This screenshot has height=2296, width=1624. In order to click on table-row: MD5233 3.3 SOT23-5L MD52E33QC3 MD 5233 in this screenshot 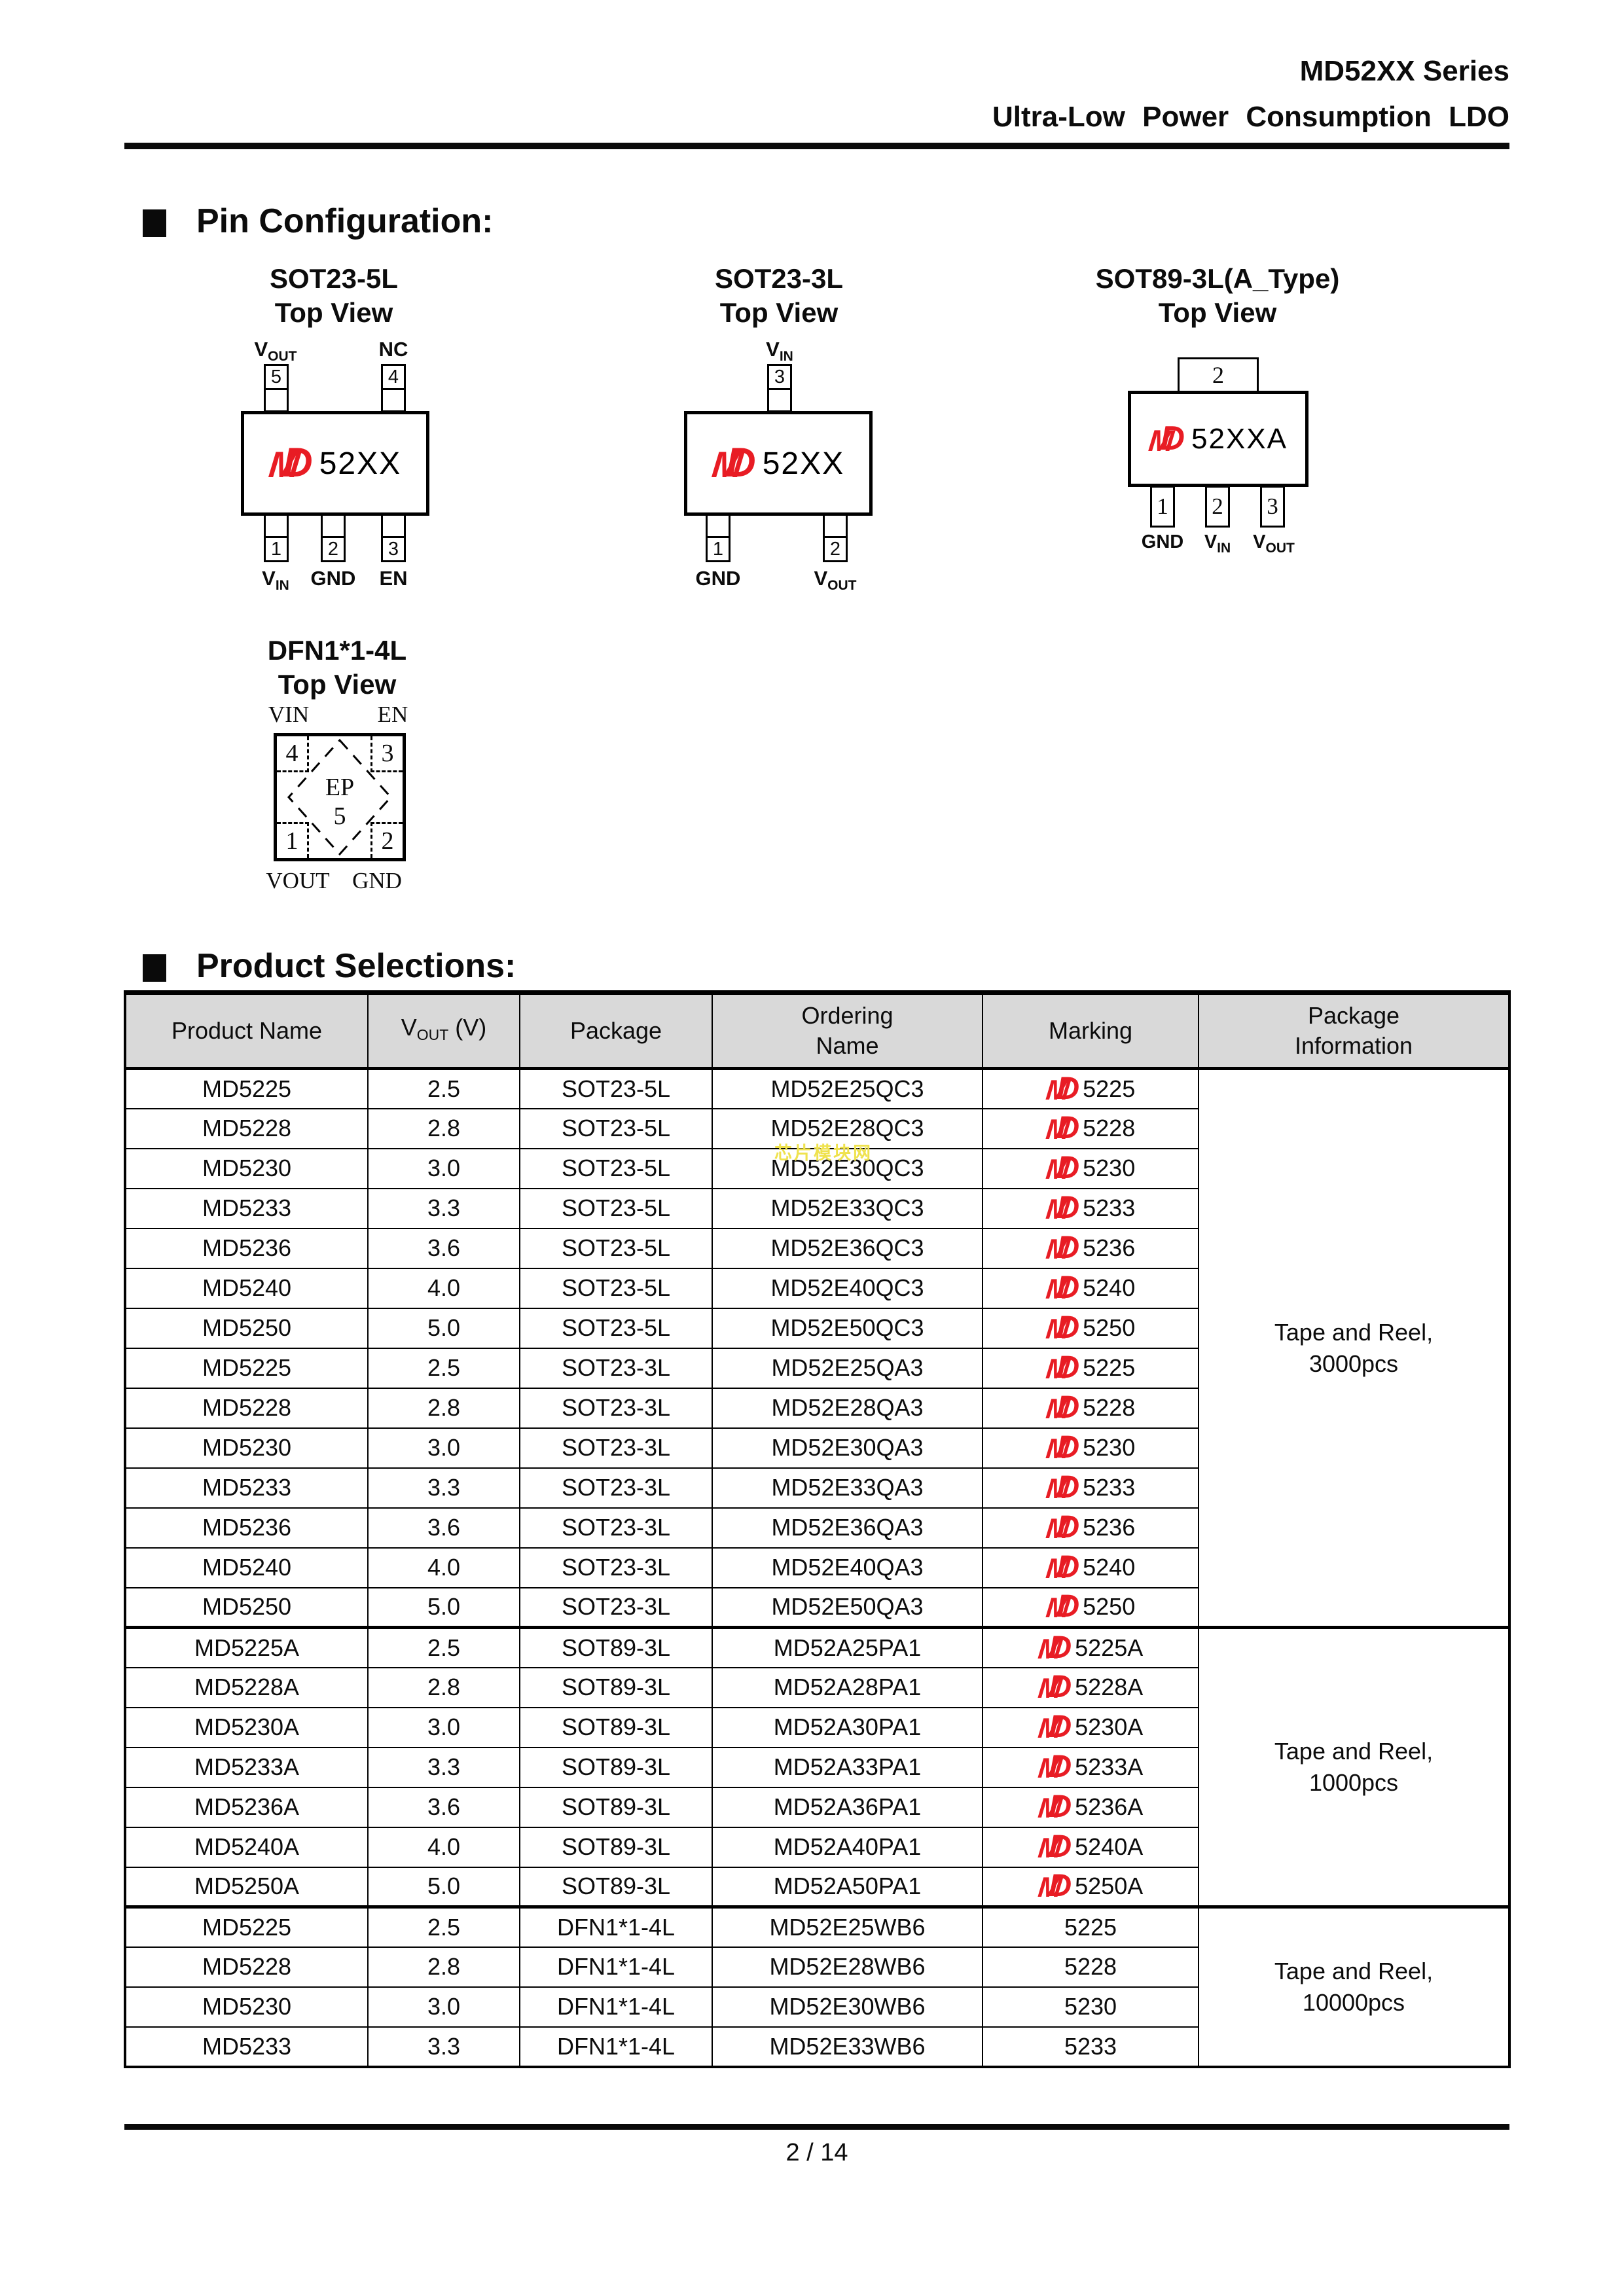, I will do `click(816, 1208)`.